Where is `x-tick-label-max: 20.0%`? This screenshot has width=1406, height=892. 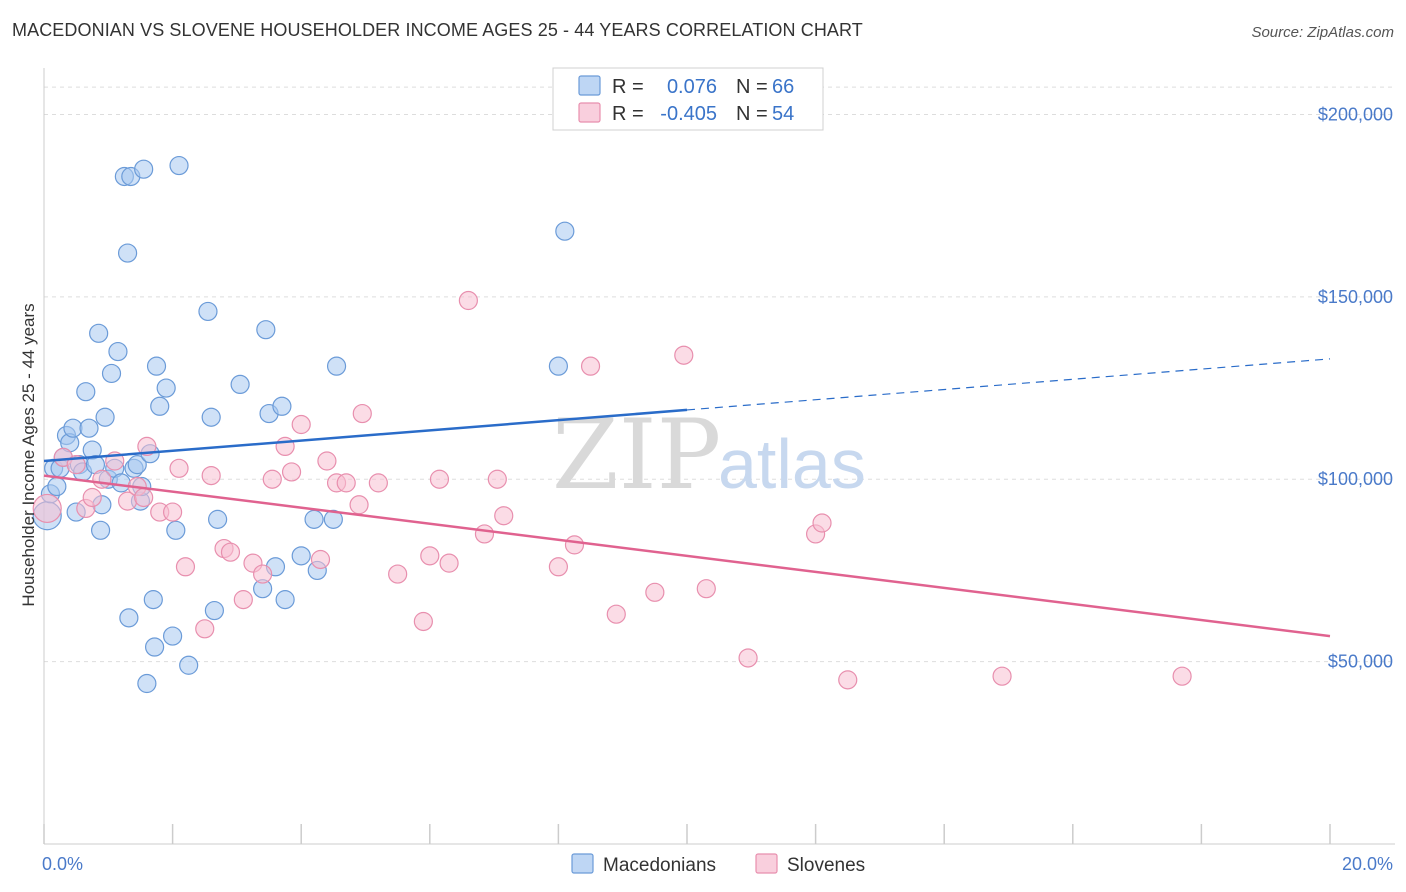
x-tick-label-max: 20.0% is located at coordinates (1367, 864).